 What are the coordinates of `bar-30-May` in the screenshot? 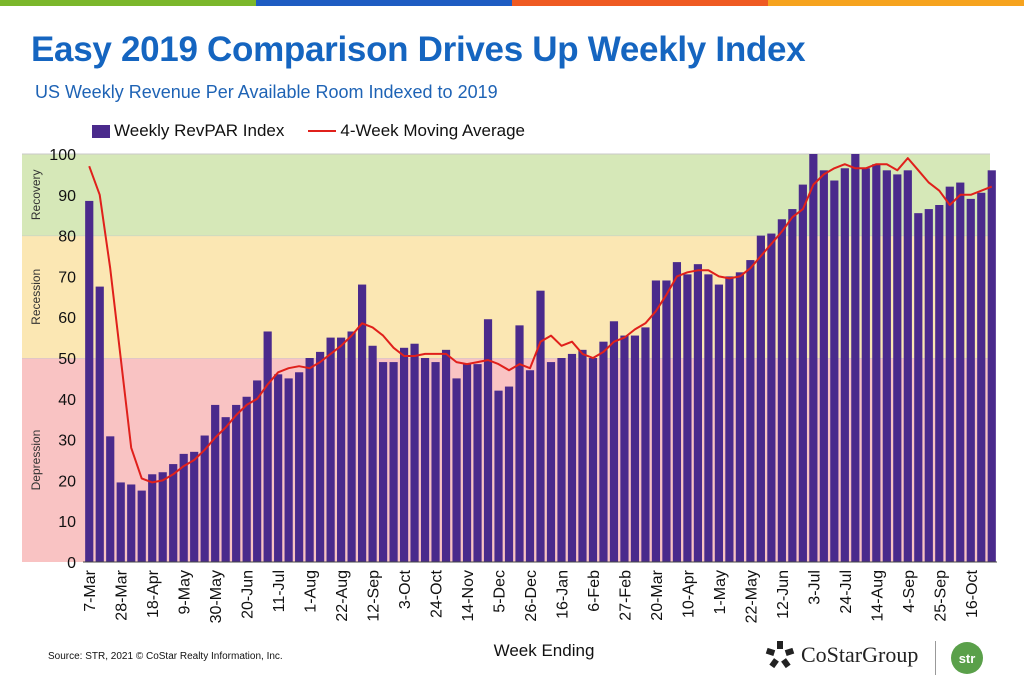 It's located at (215, 483).